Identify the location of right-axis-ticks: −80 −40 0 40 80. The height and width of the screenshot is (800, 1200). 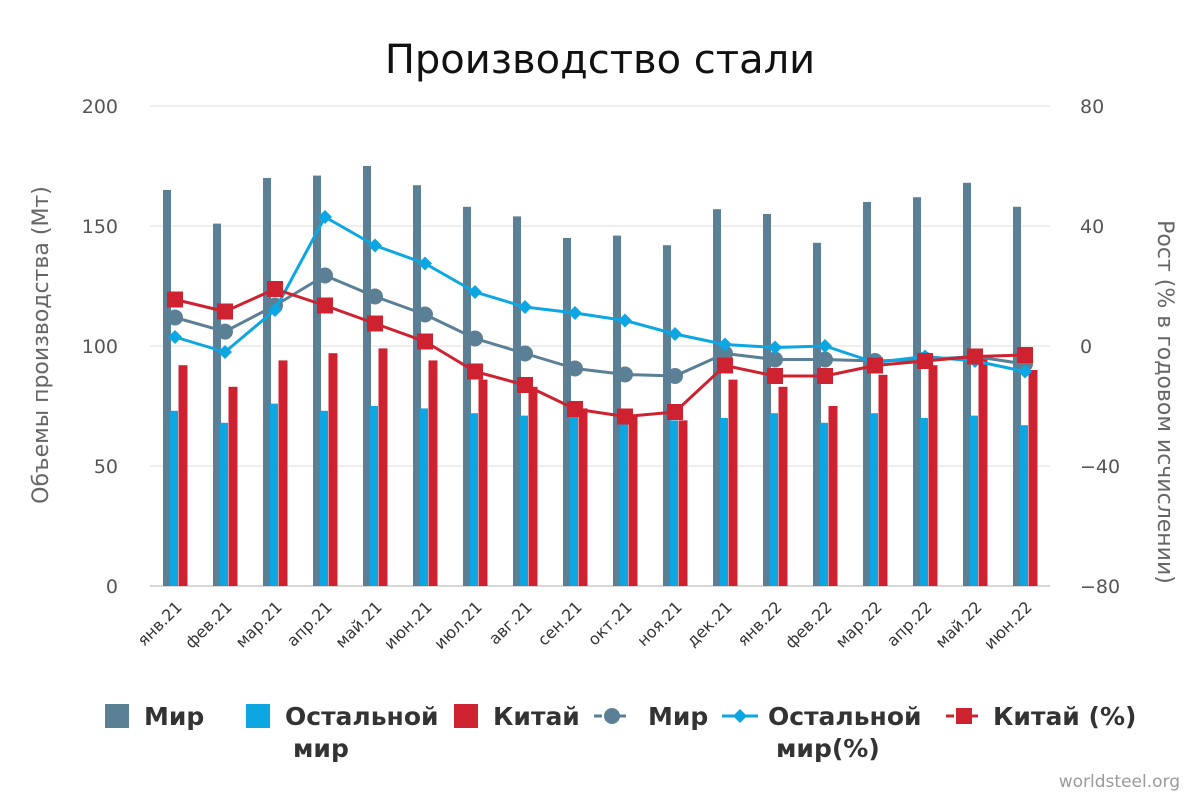
(1100, 347).